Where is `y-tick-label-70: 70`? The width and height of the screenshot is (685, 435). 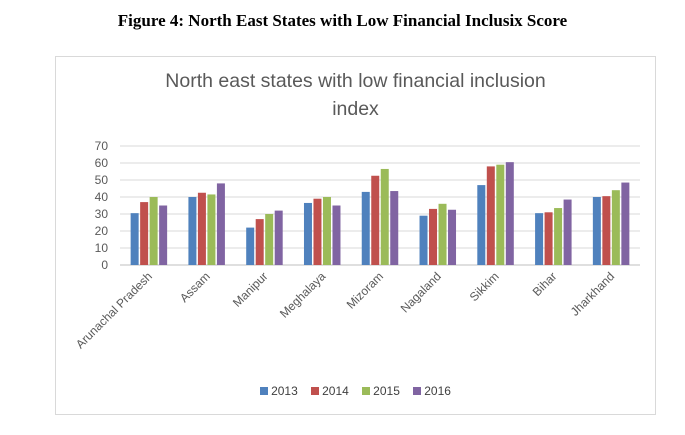
y-tick-label-70: 70 is located at coordinates (102, 146).